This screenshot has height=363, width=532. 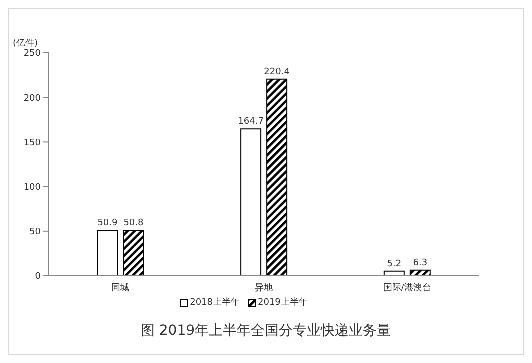 I want to click on text: 图 2019年上半年全国分专业快递业务量, so click(x=266, y=331).